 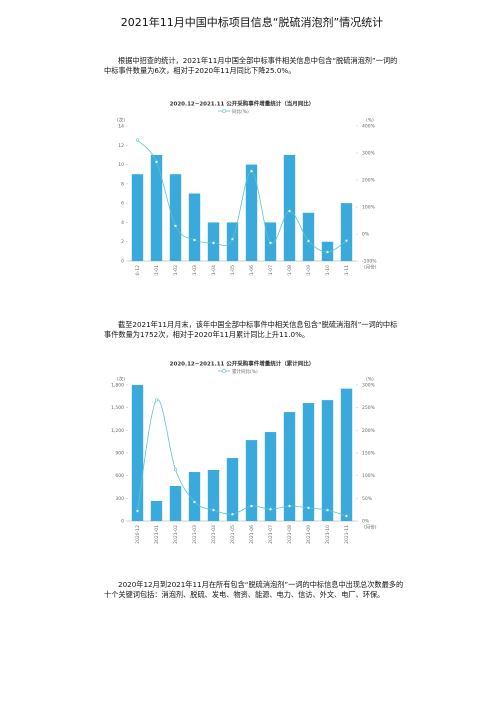 What do you see at coordinates (309, 270) in the screenshot?
I see `x-tick-label: 2021-09` at bounding box center [309, 270].